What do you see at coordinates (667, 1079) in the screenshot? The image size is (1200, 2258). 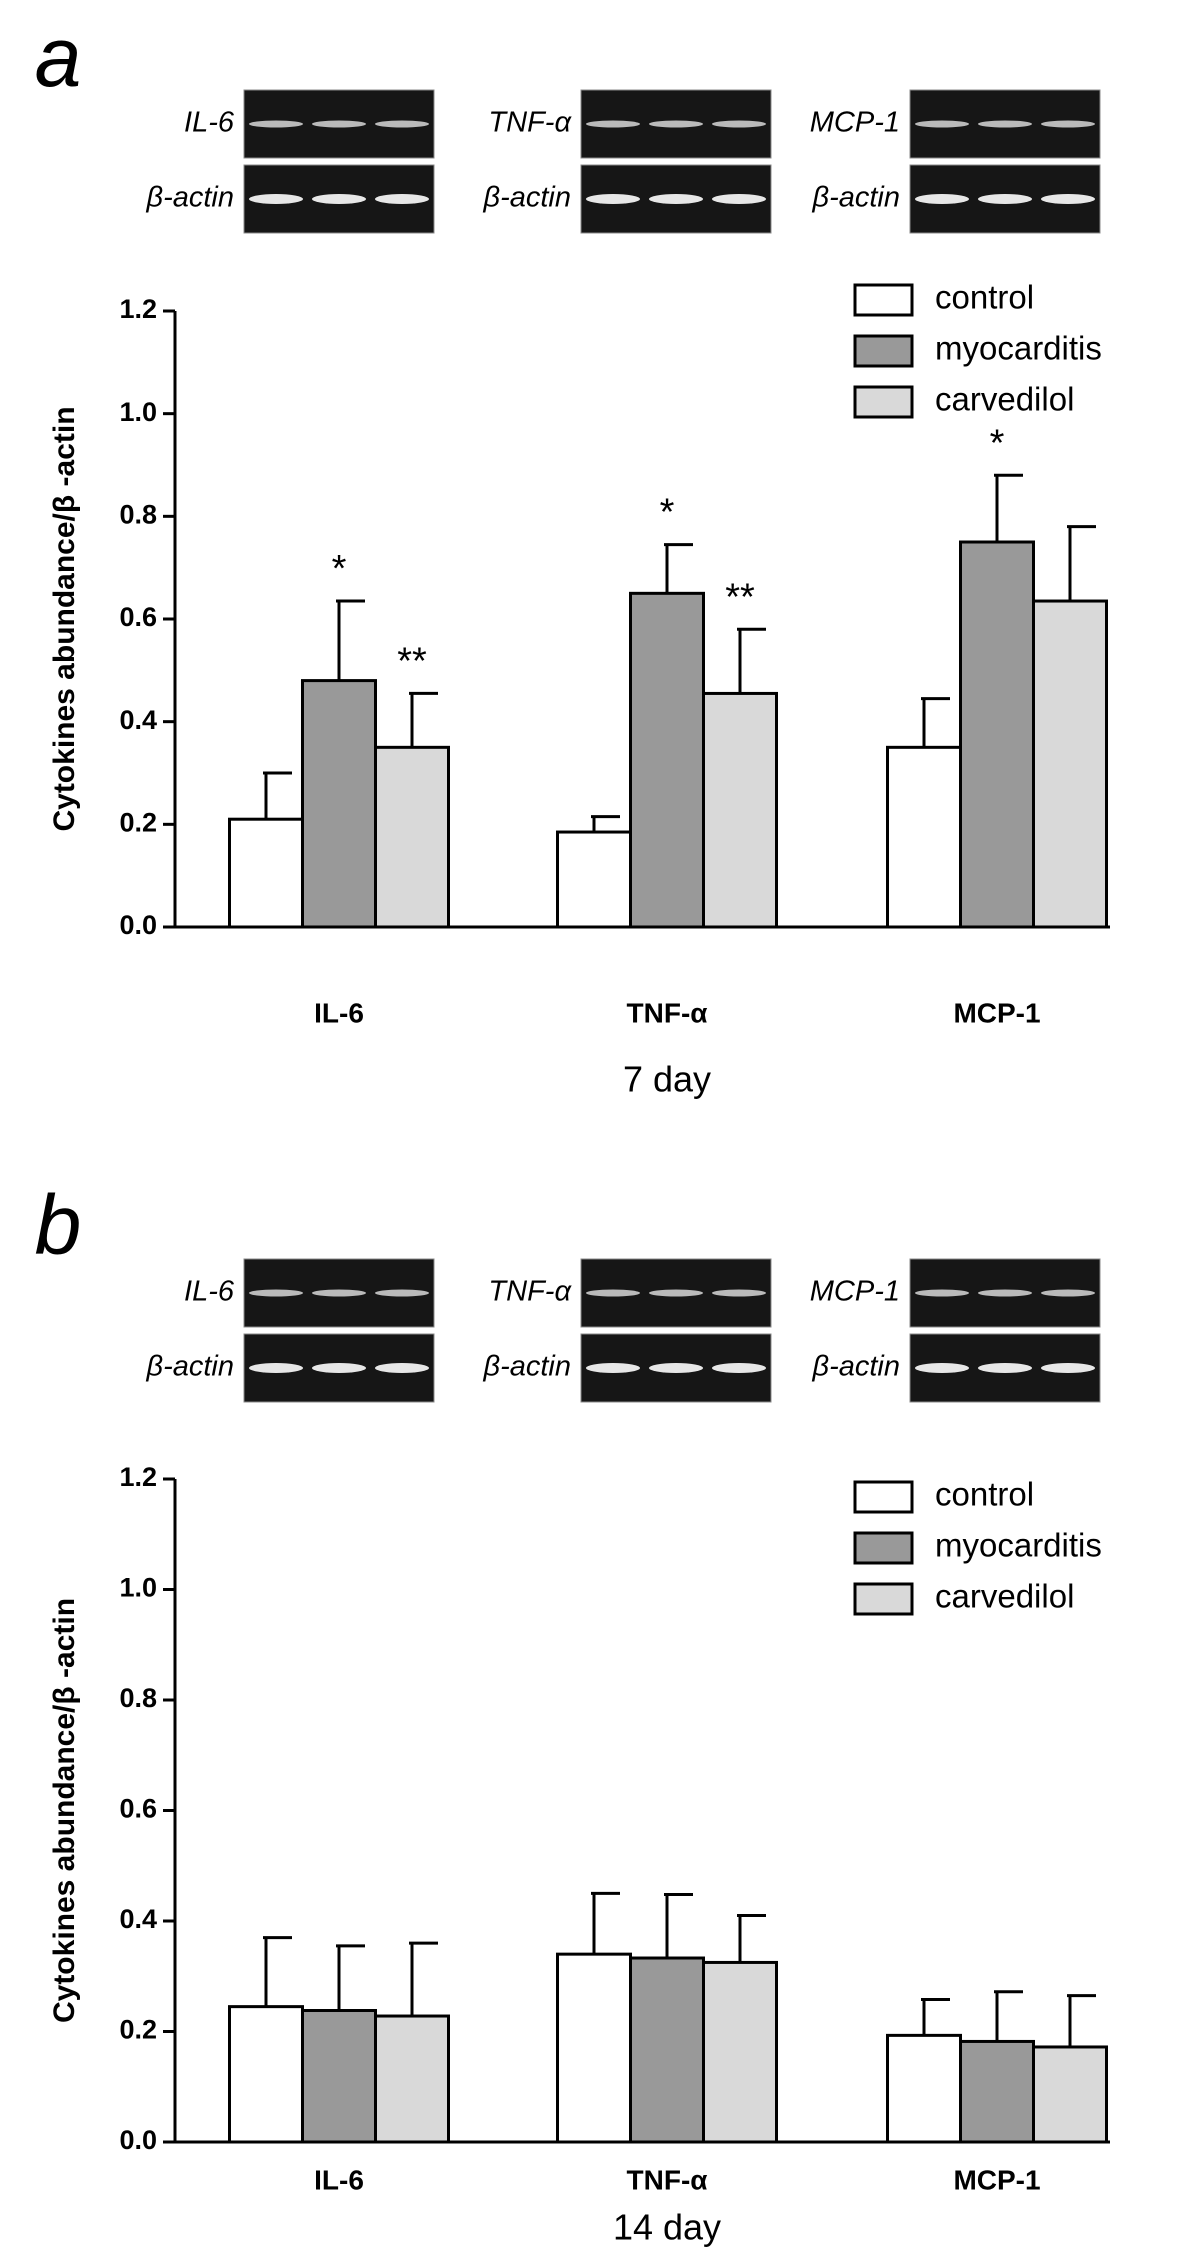 I see `x-axis-label: 7 day` at bounding box center [667, 1079].